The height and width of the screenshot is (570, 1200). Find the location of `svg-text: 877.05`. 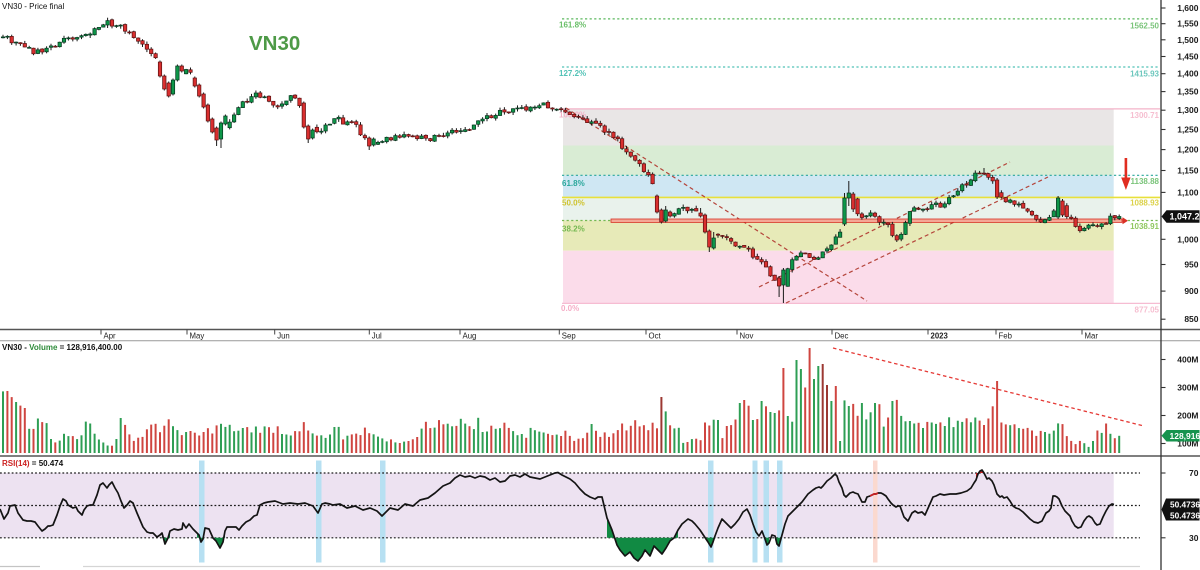

svg-text: 877.05 is located at coordinates (1147, 310).